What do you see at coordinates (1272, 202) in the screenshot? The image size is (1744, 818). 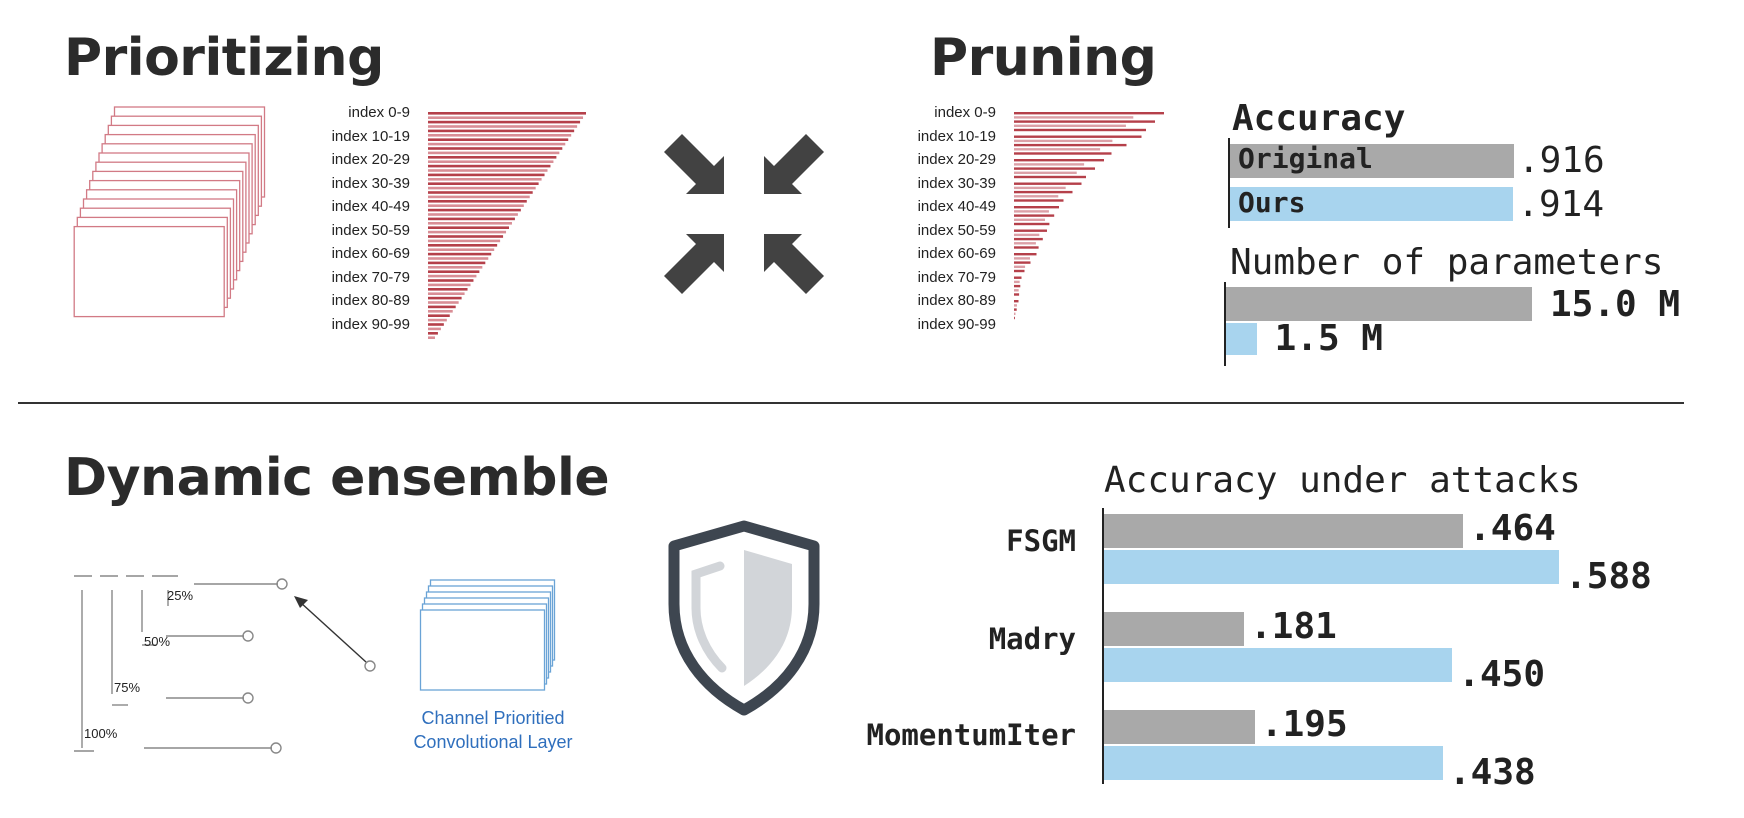 I see `accuracy-label-ours: Ours` at bounding box center [1272, 202].